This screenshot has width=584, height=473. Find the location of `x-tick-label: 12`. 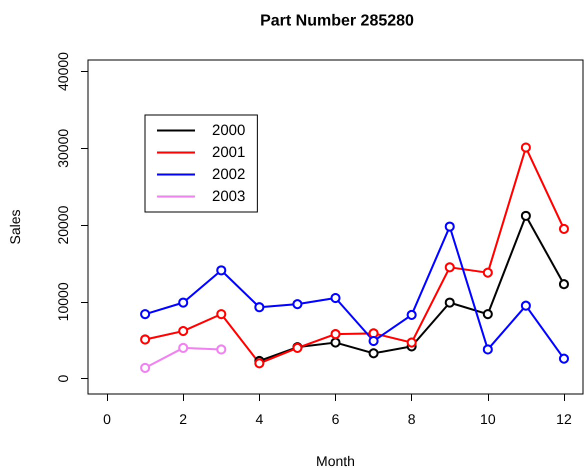

x-tick-label: 12 is located at coordinates (564, 419).